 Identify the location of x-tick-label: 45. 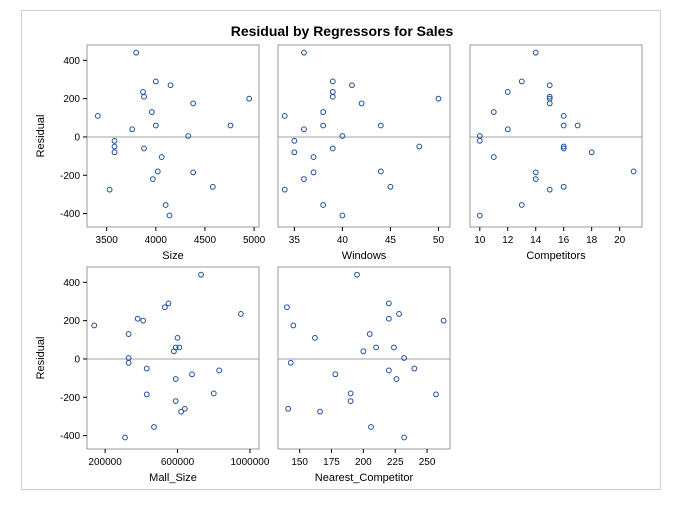
(391, 240).